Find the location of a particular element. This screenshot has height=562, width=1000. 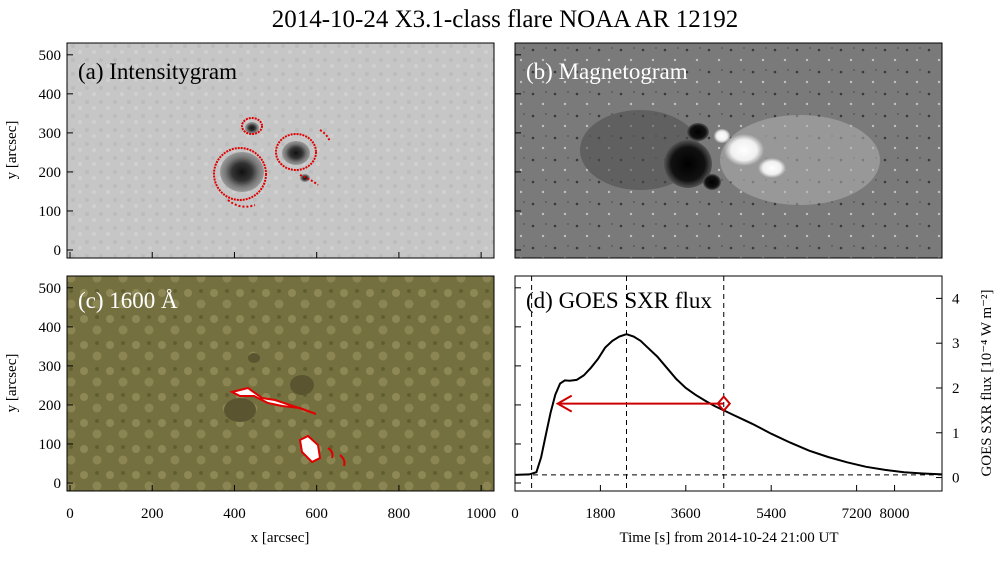

chart-y-tick-label: 0 is located at coordinates (956, 479).